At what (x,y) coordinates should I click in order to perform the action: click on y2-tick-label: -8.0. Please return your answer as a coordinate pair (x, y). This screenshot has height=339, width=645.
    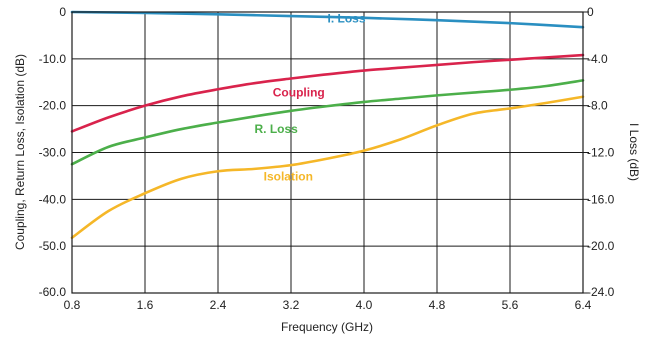
    Looking at the image, I should click on (597, 106).